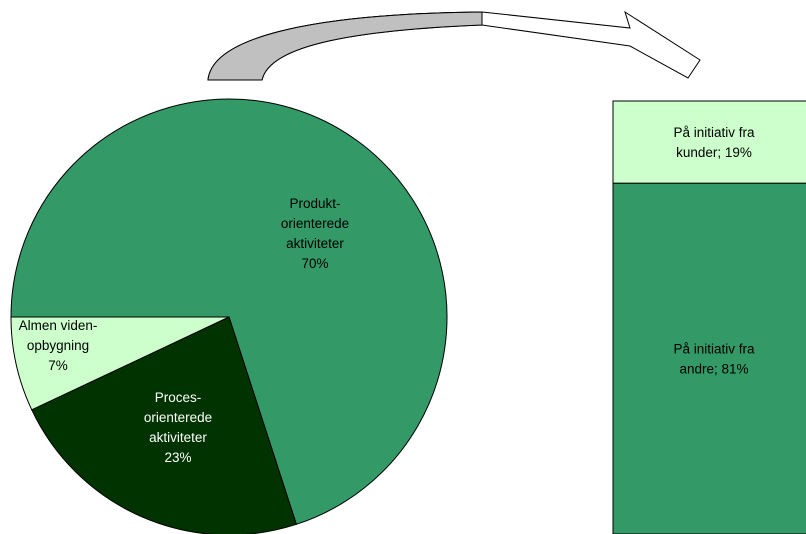  What do you see at coordinates (714, 142) in the screenshot?
I see `bar-label-kunder-19: På initiativ fra kunder; 19%` at bounding box center [714, 142].